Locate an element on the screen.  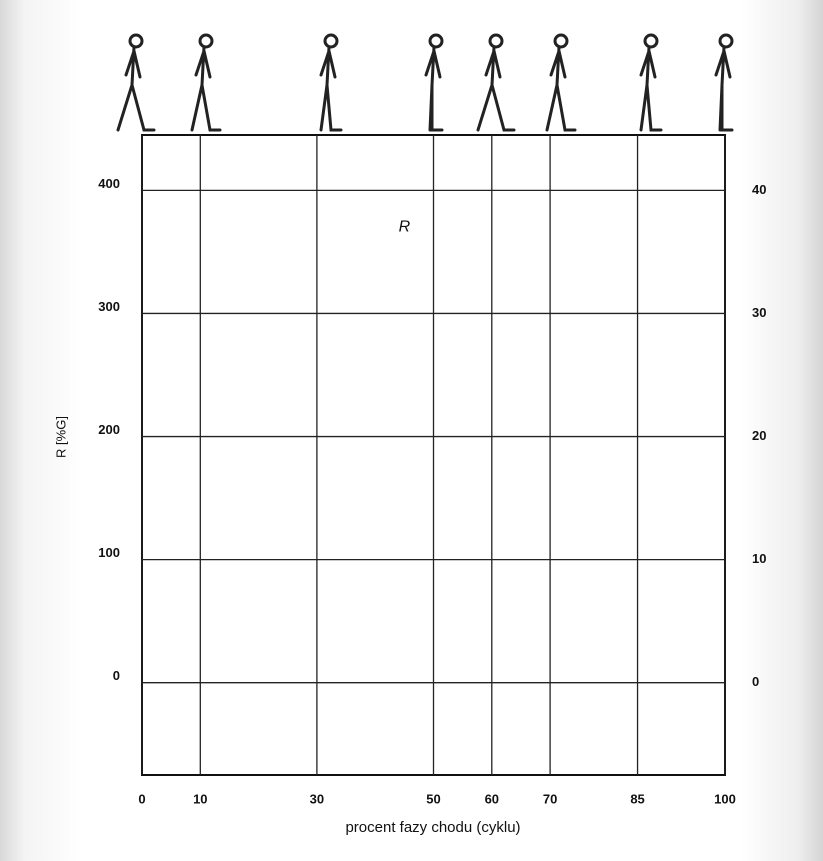
x-tick-label: 85 is located at coordinates (637, 798).